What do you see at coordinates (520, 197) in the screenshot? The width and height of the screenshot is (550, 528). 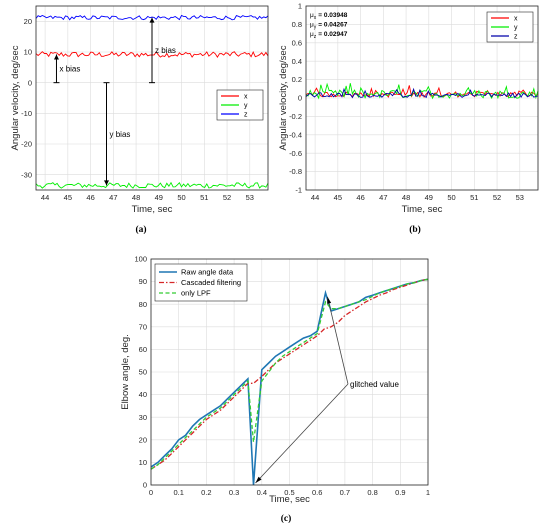 I see `x-tick-label: 53` at bounding box center [520, 197].